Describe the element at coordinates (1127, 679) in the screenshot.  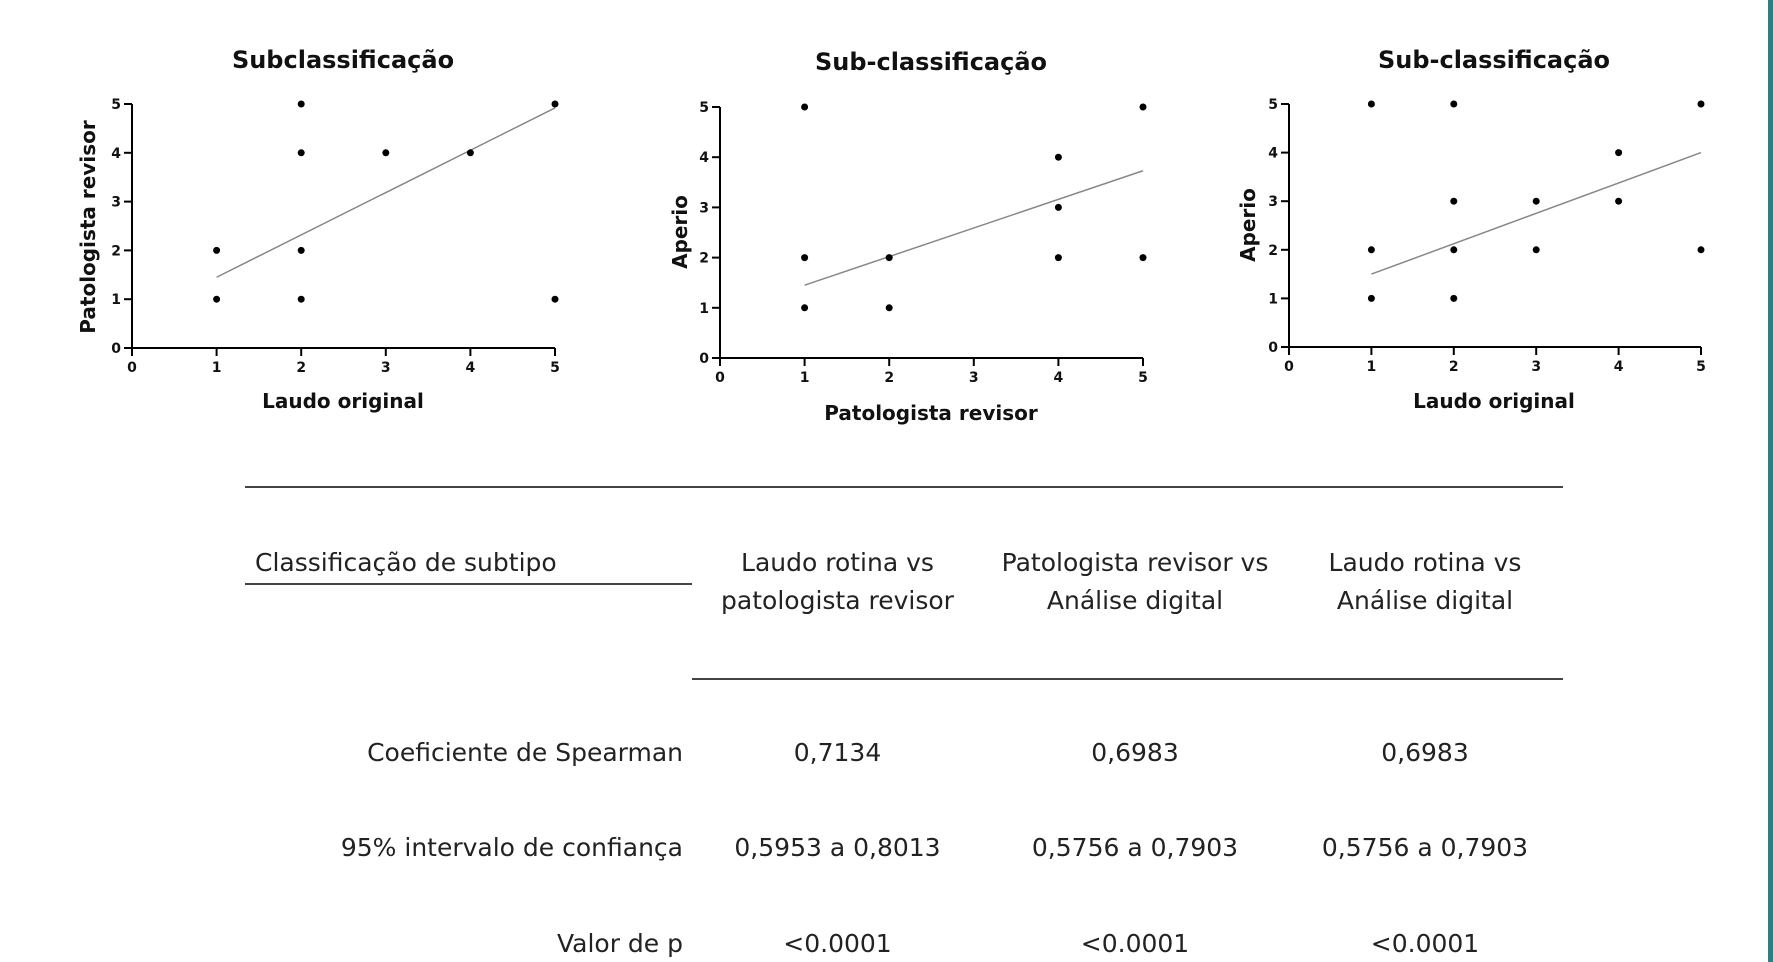
I see `header-bottom-rule` at that location.